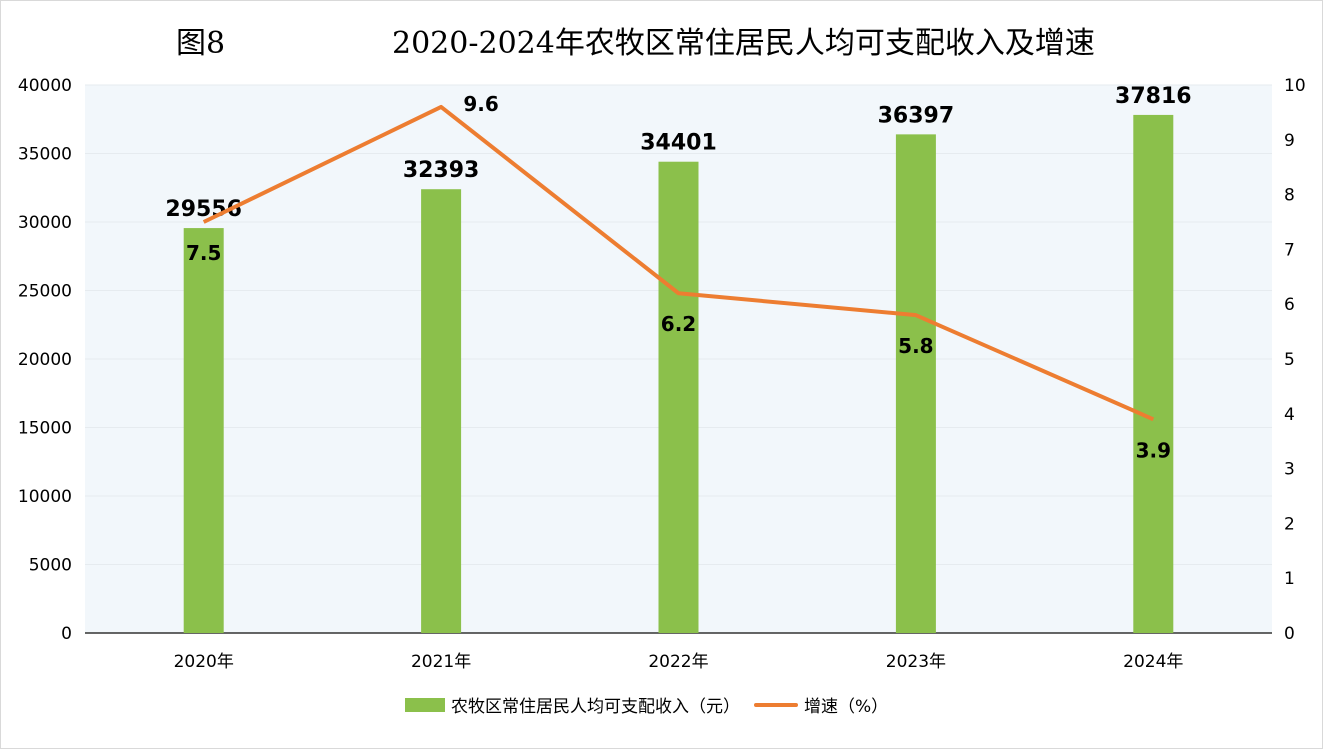 The image size is (1323, 749). I want to click on y-left-tick-label: 40000, so click(45, 86).